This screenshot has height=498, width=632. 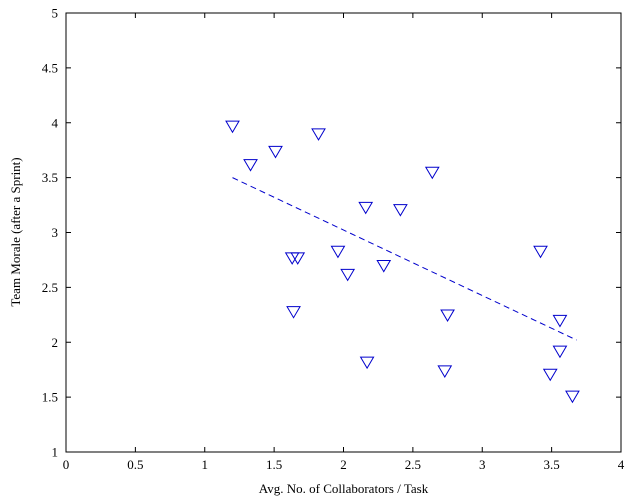 What do you see at coordinates (205, 464) in the screenshot?
I see `x-tick-label: 1` at bounding box center [205, 464].